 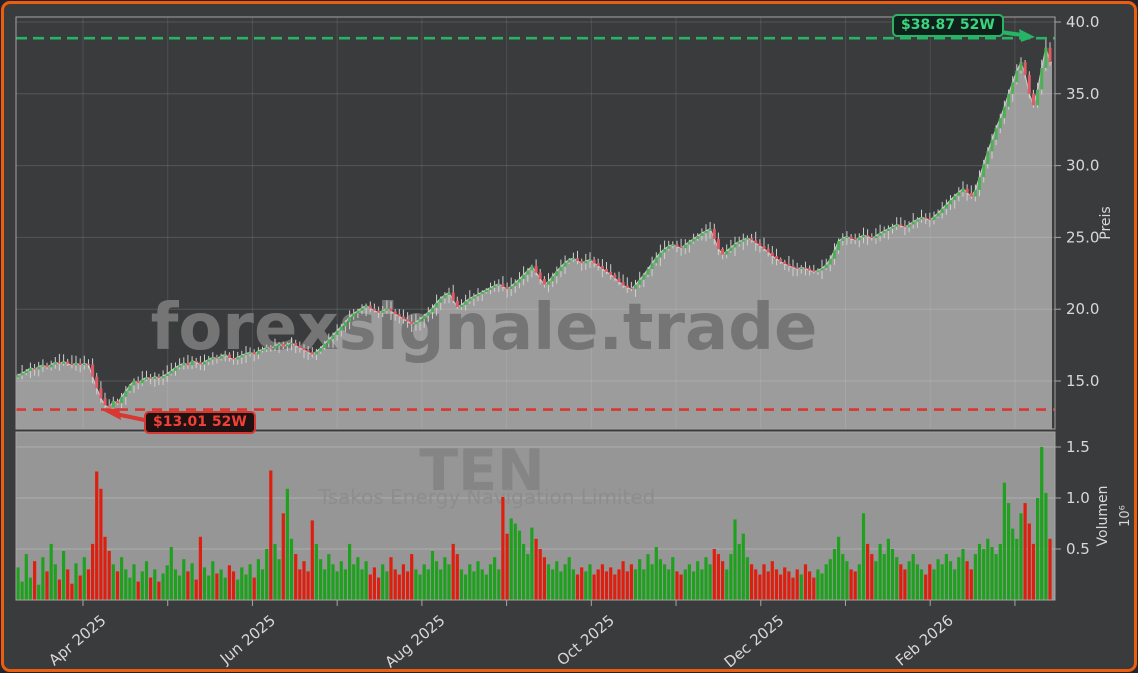 What do you see at coordinates (924, 640) in the screenshot?
I see `date-tick-label: Feb 2026` at bounding box center [924, 640].